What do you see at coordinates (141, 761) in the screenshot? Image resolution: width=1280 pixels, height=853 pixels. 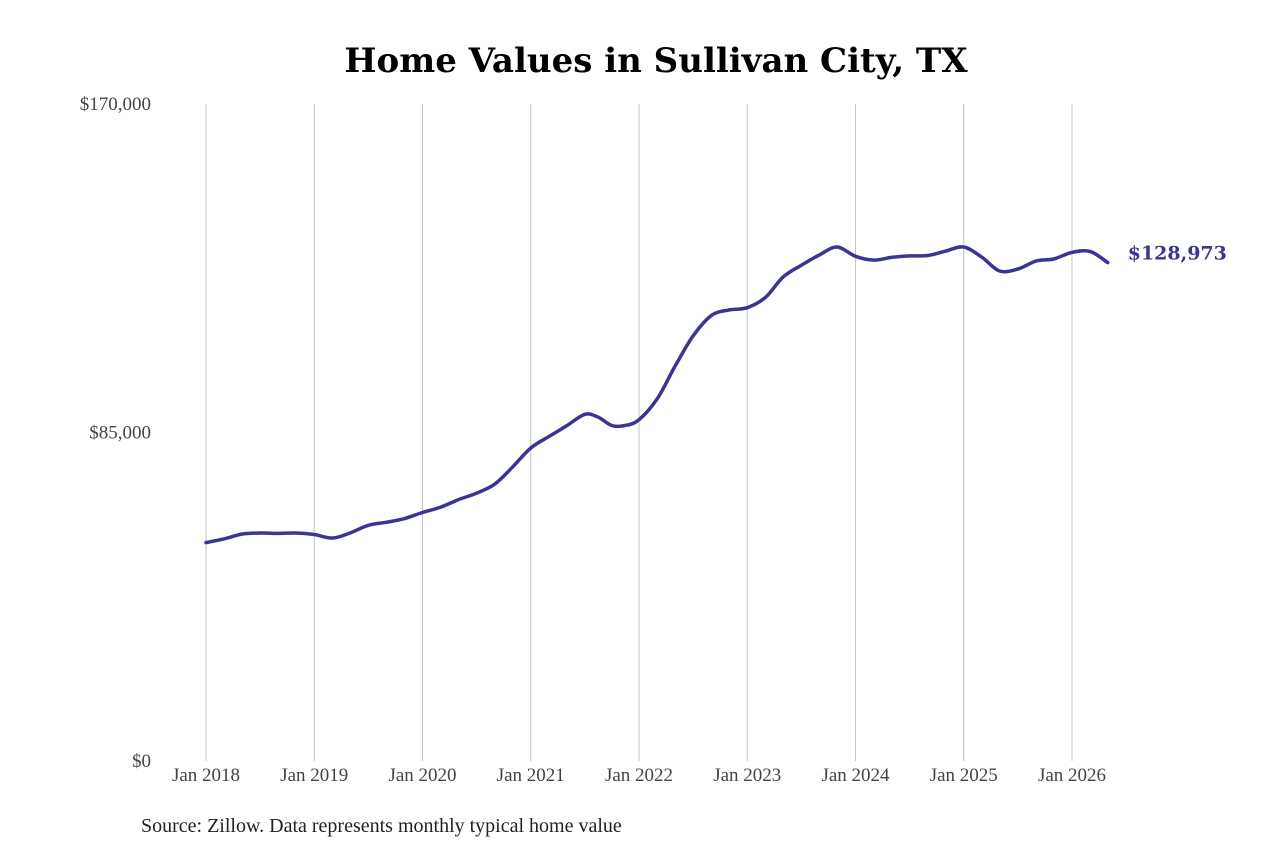 I see `y-tick-label: $0` at bounding box center [141, 761].